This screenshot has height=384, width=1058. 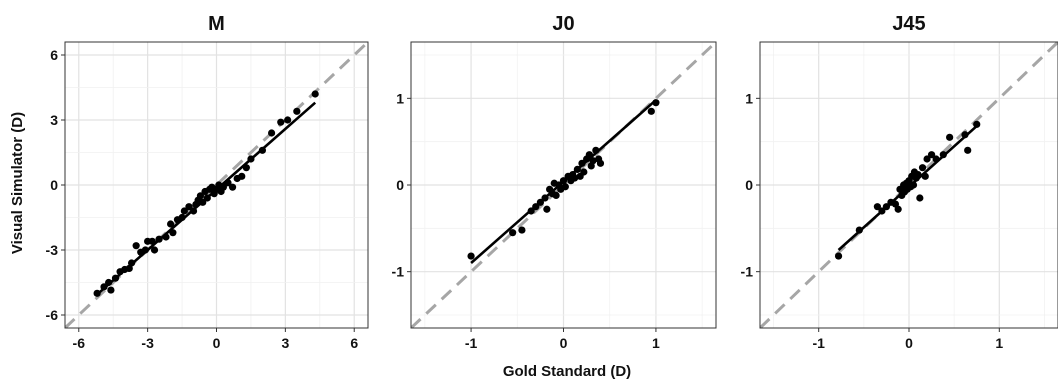 I want to click on x-tick-label: -6, so click(x=79, y=343).